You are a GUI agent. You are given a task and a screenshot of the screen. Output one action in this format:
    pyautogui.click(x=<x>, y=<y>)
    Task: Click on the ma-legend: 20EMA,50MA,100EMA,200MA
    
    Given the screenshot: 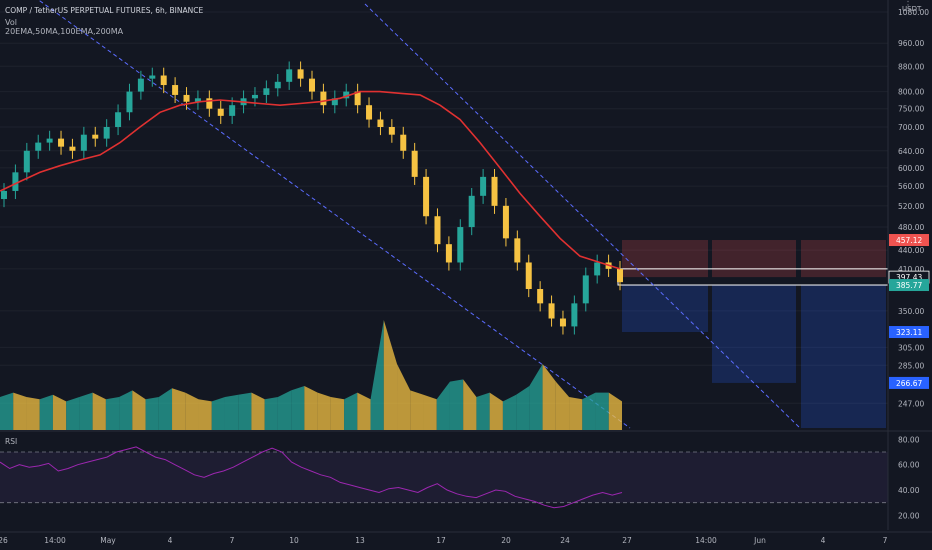 What is the action you would take?
    pyautogui.click(x=64, y=31)
    